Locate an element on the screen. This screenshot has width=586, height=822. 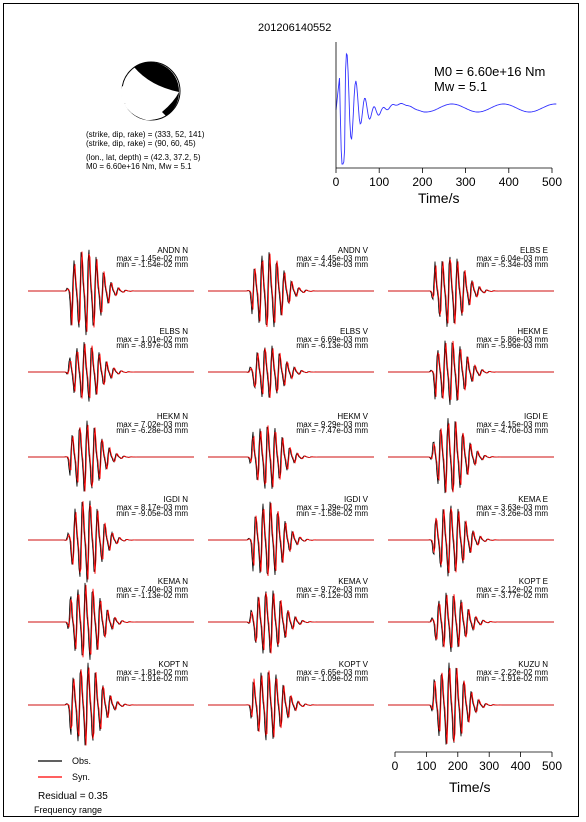
beachball-icon is located at coordinates (151, 91).